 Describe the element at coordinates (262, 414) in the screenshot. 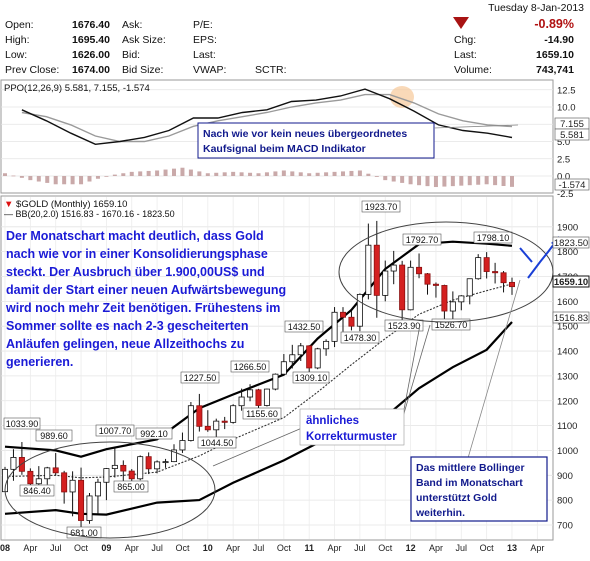

I see `annotation-label: 1155.60` at that location.